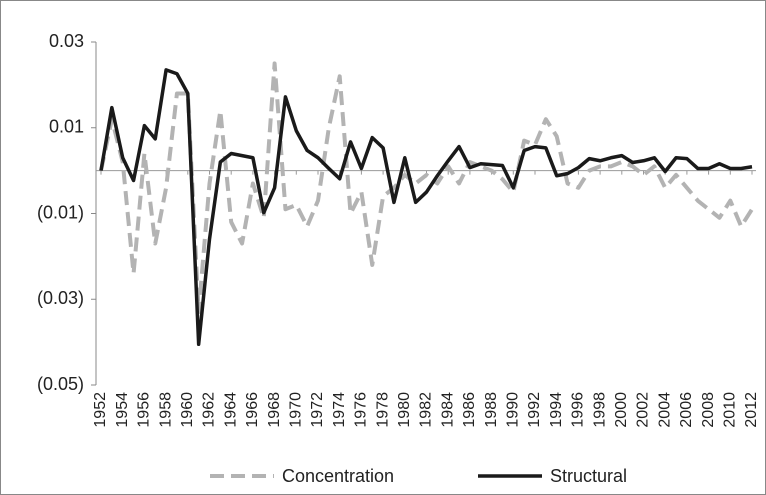 This screenshot has width=766, height=495. I want to click on x-tick-label: 1992, so click(534, 410).